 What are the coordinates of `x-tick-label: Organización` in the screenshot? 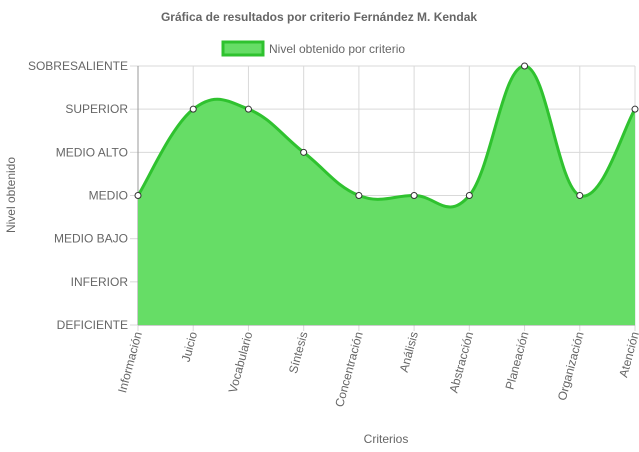 It's located at (571, 366).